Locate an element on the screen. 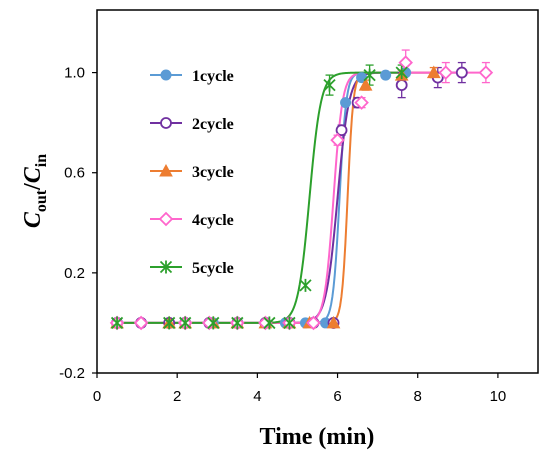  x-axis-title: Time (min) is located at coordinates (317, 437).